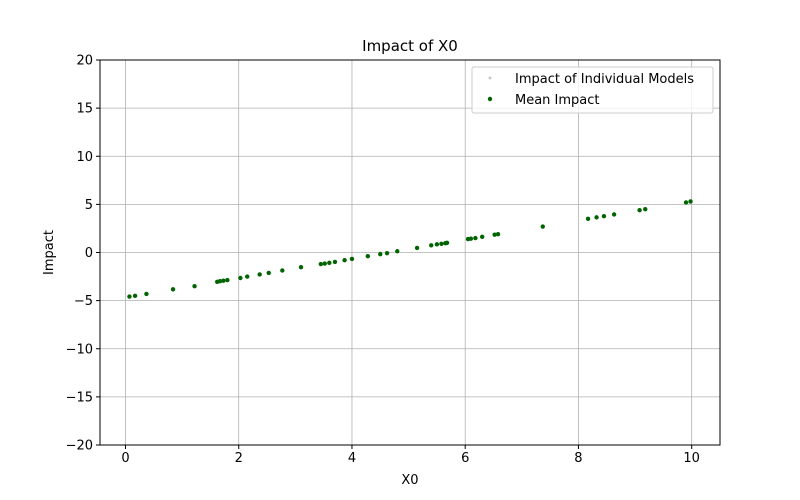  Describe the element at coordinates (410, 249) in the screenshot. I see `data-points` at that location.